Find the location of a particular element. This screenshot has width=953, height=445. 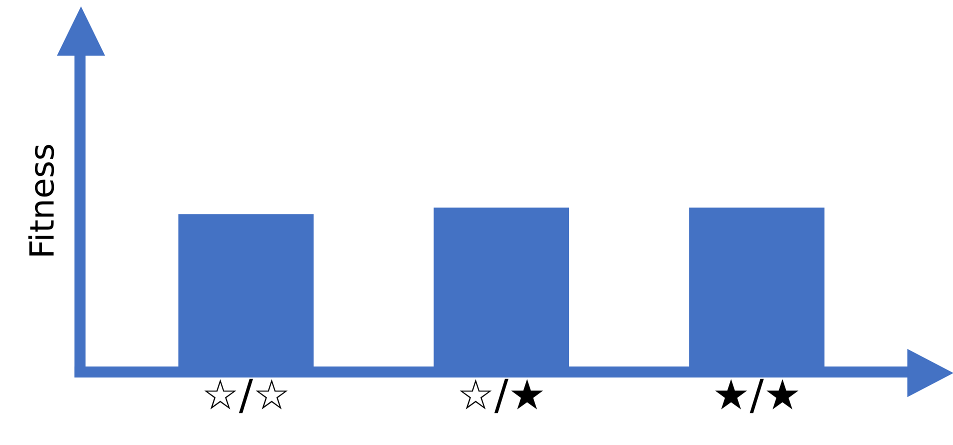

x-tick-label: ☆/☆ is located at coordinates (246, 396).